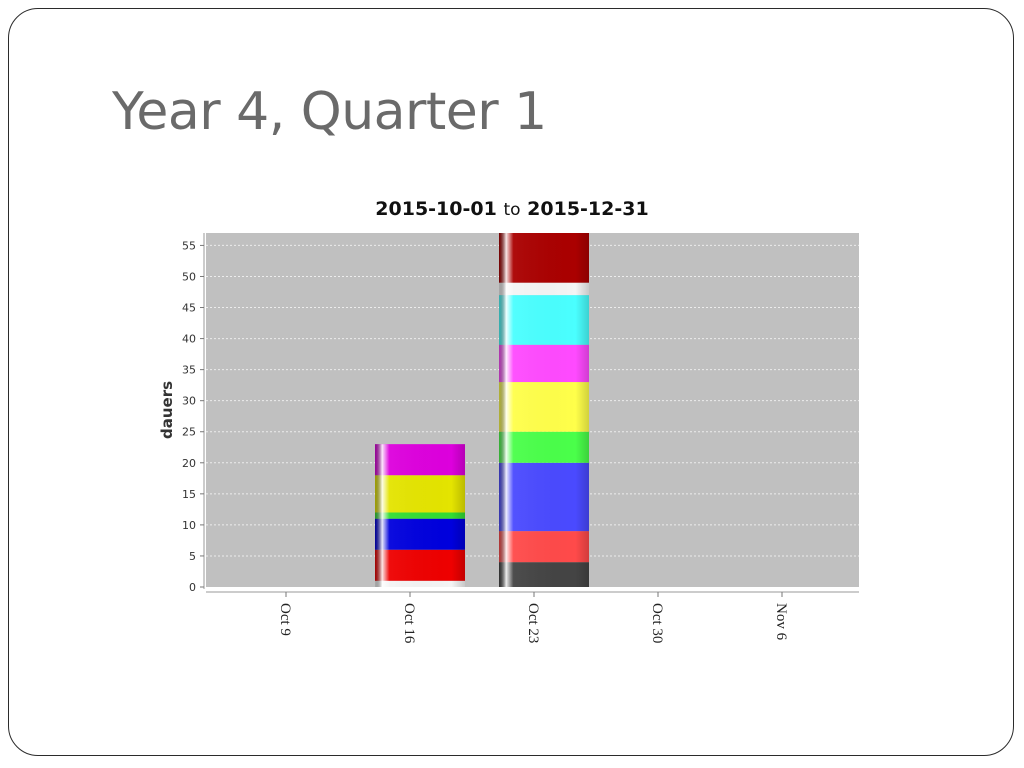  What do you see at coordinates (189, 463) in the screenshot?
I see `y-tick-label: 20` at bounding box center [189, 463].